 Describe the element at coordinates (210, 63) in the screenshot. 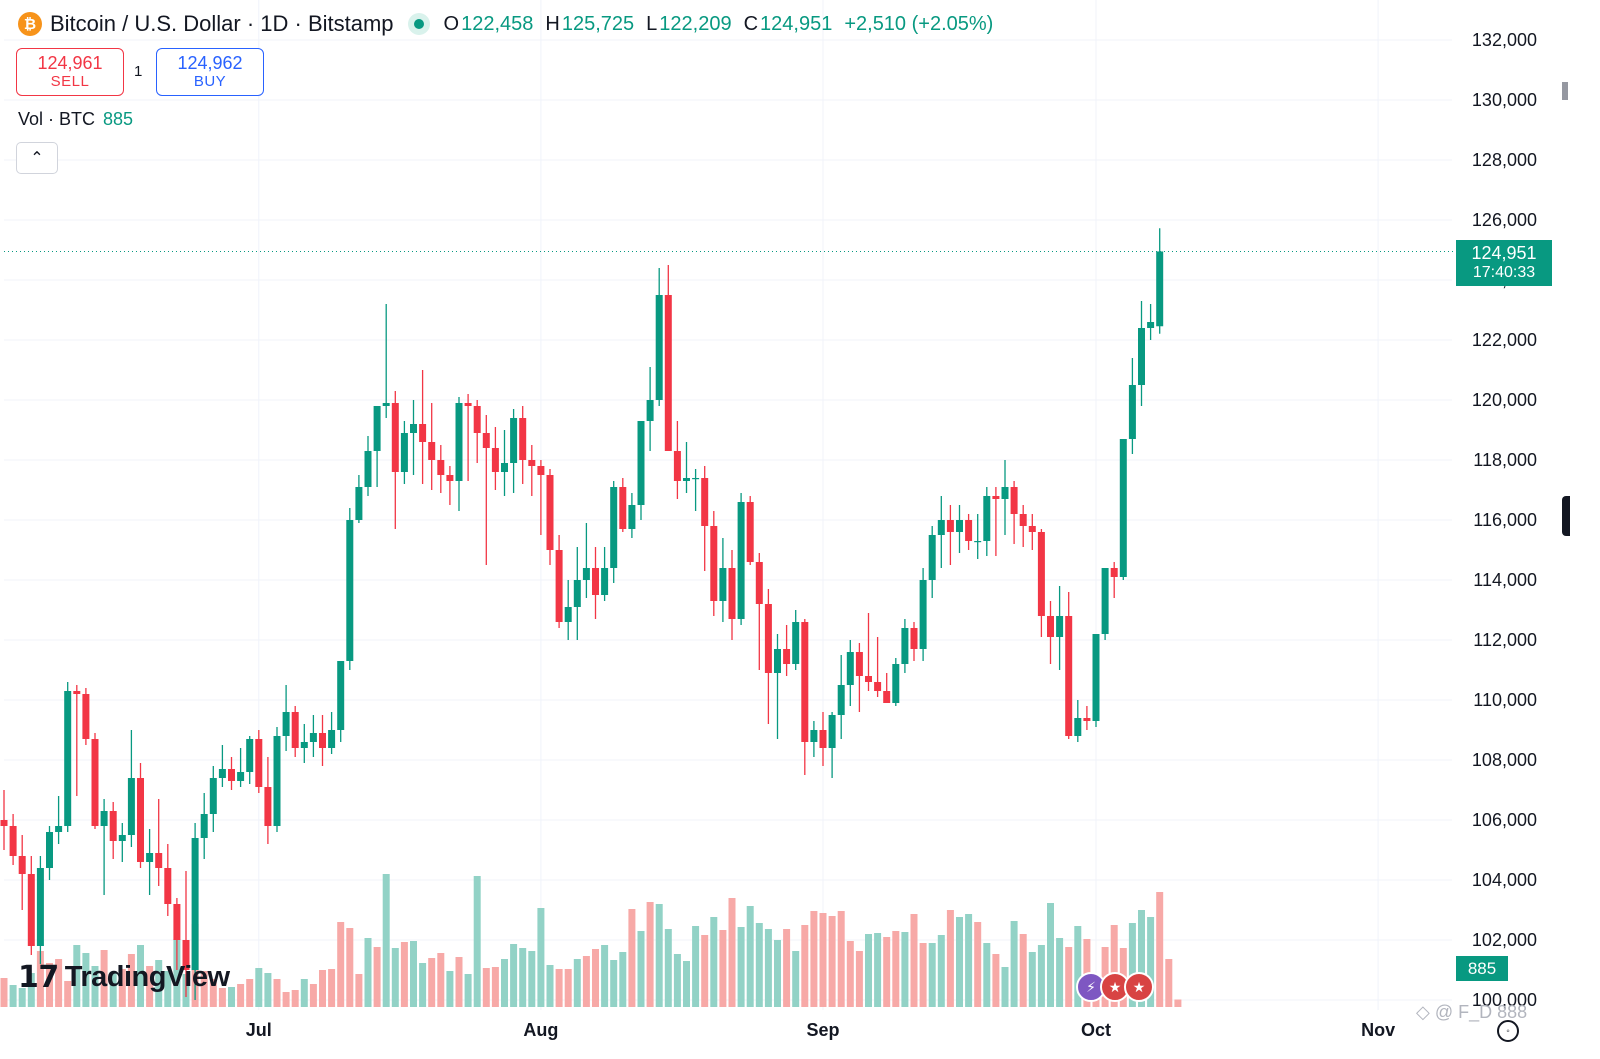

I see `buy-price: 124,962` at that location.